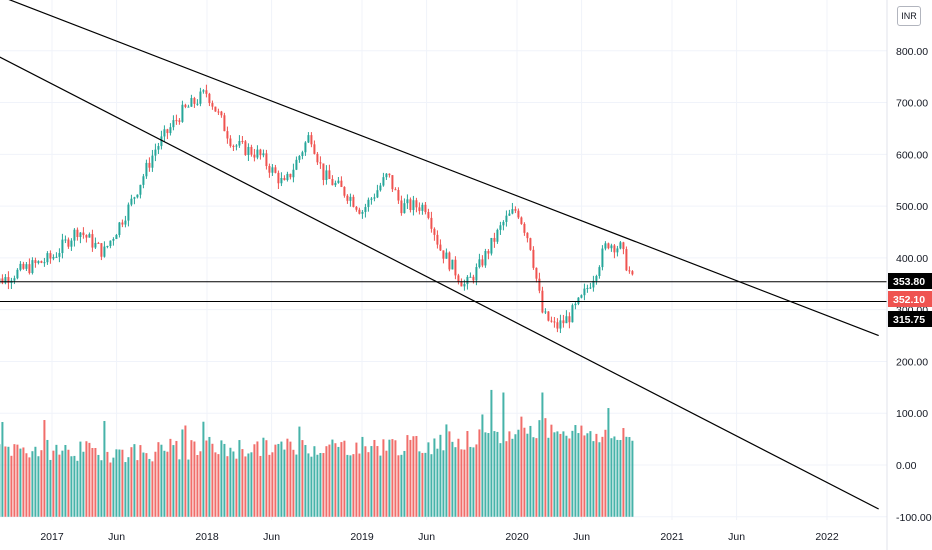 This screenshot has width=932, height=550. Describe the element at coordinates (827, 537) in the screenshot. I see `x-tick-label: 2022` at that location.